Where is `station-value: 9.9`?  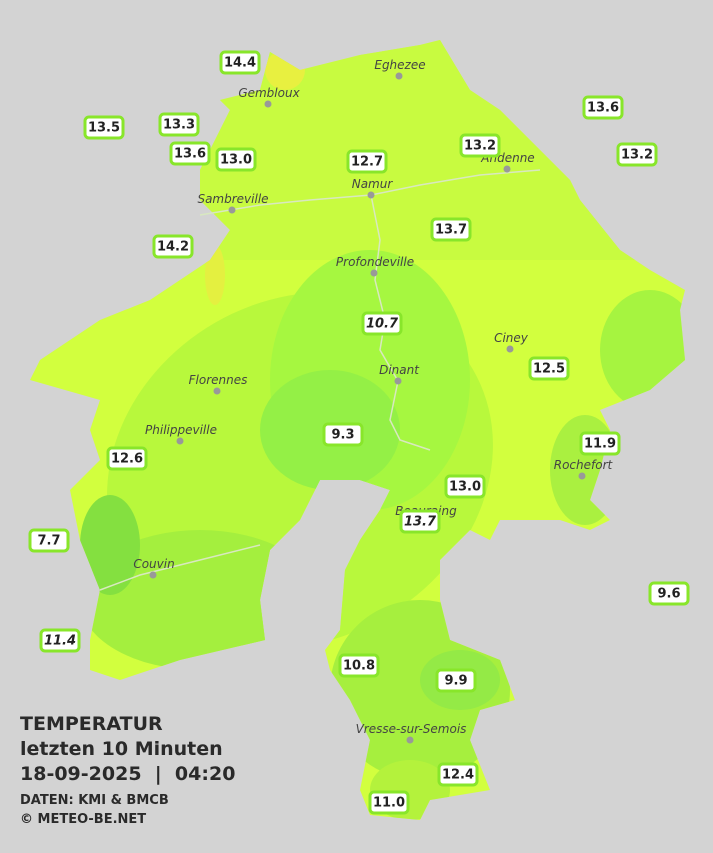 station-value: 9.9 is located at coordinates (455, 681).